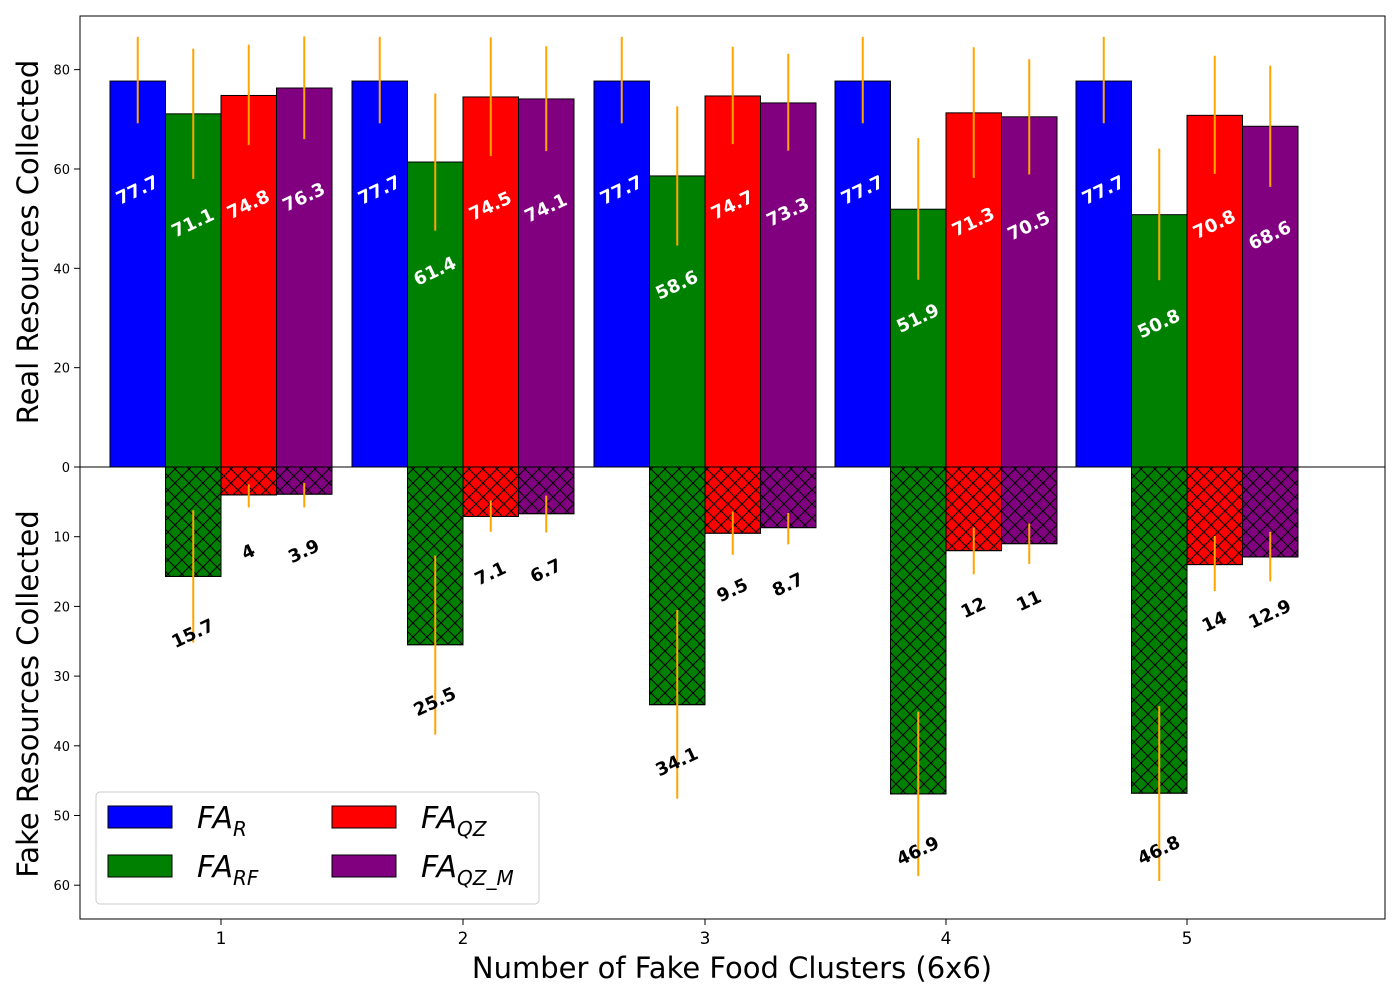 Image resolution: width=1400 pixels, height=1000 pixels. I want to click on x-tick-label-4: 4, so click(946, 939).